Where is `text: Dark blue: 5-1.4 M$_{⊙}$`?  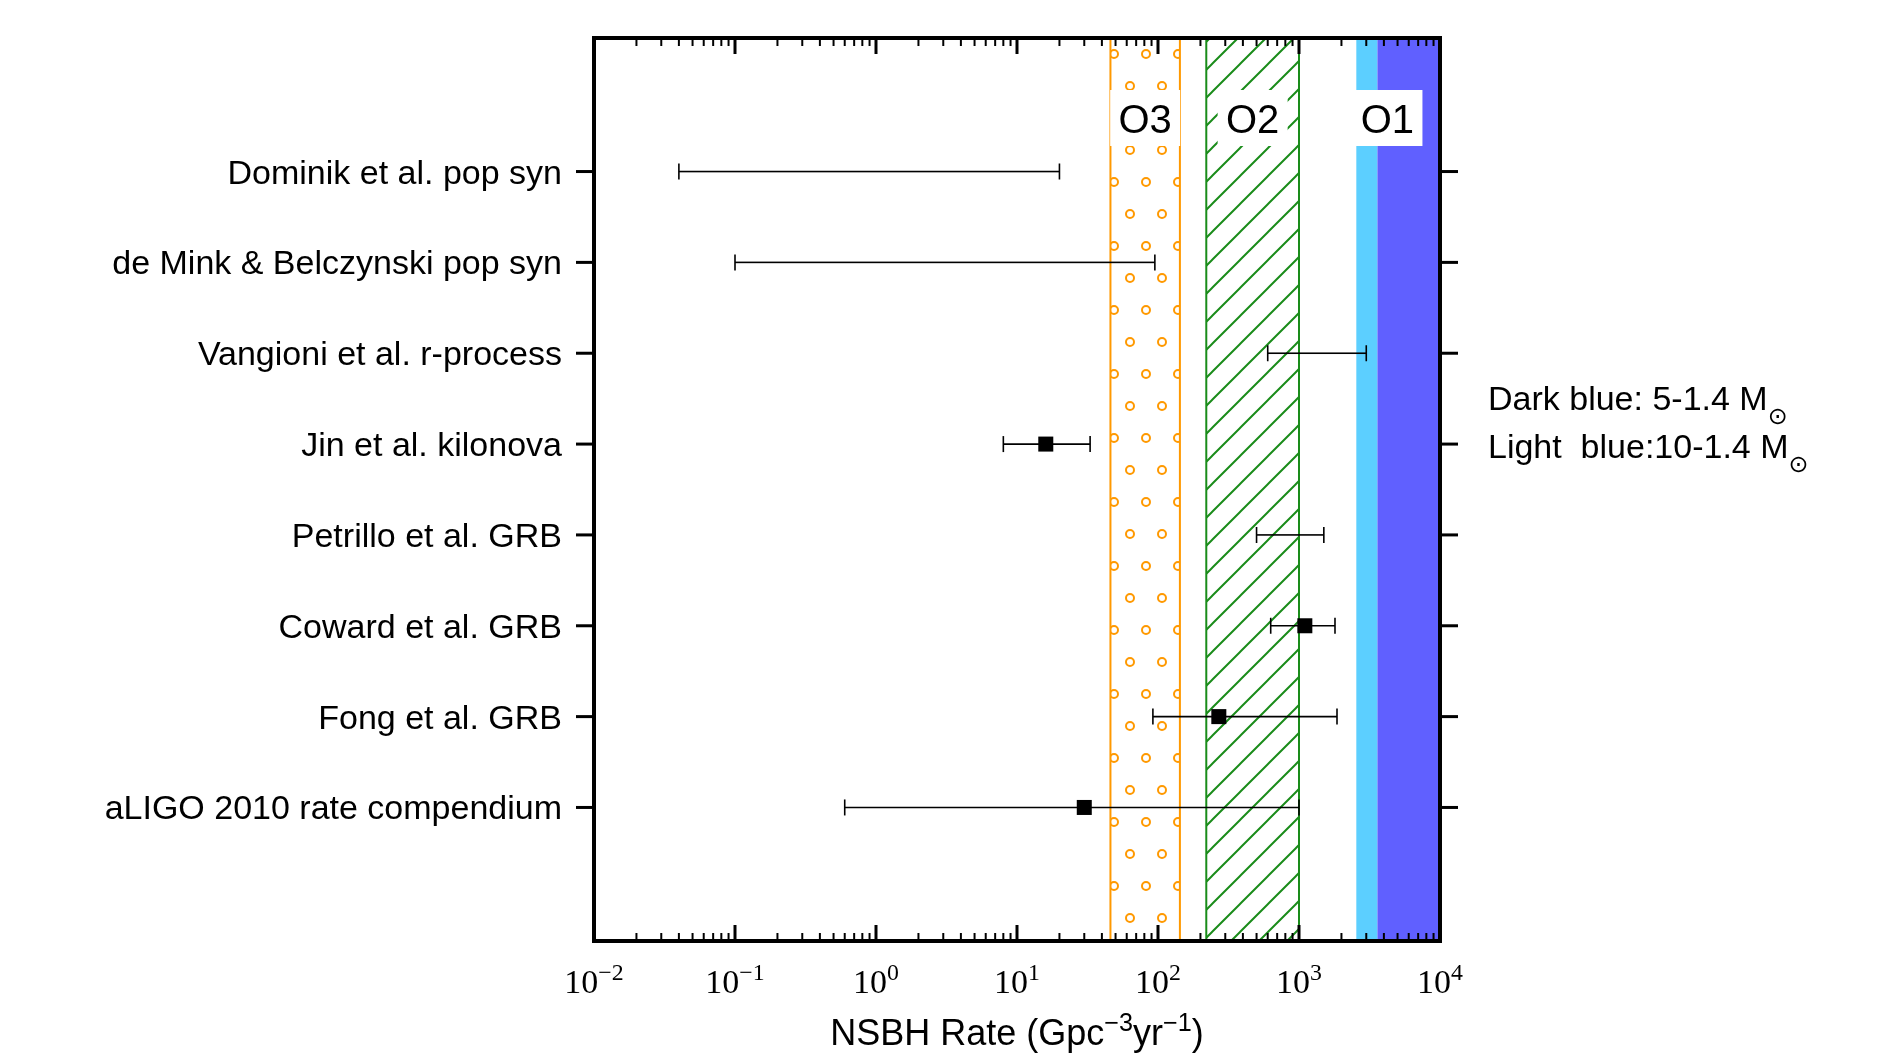 text: Dark blue: 5-1.4 M$_{⊙}$ is located at coordinates (1638, 404).